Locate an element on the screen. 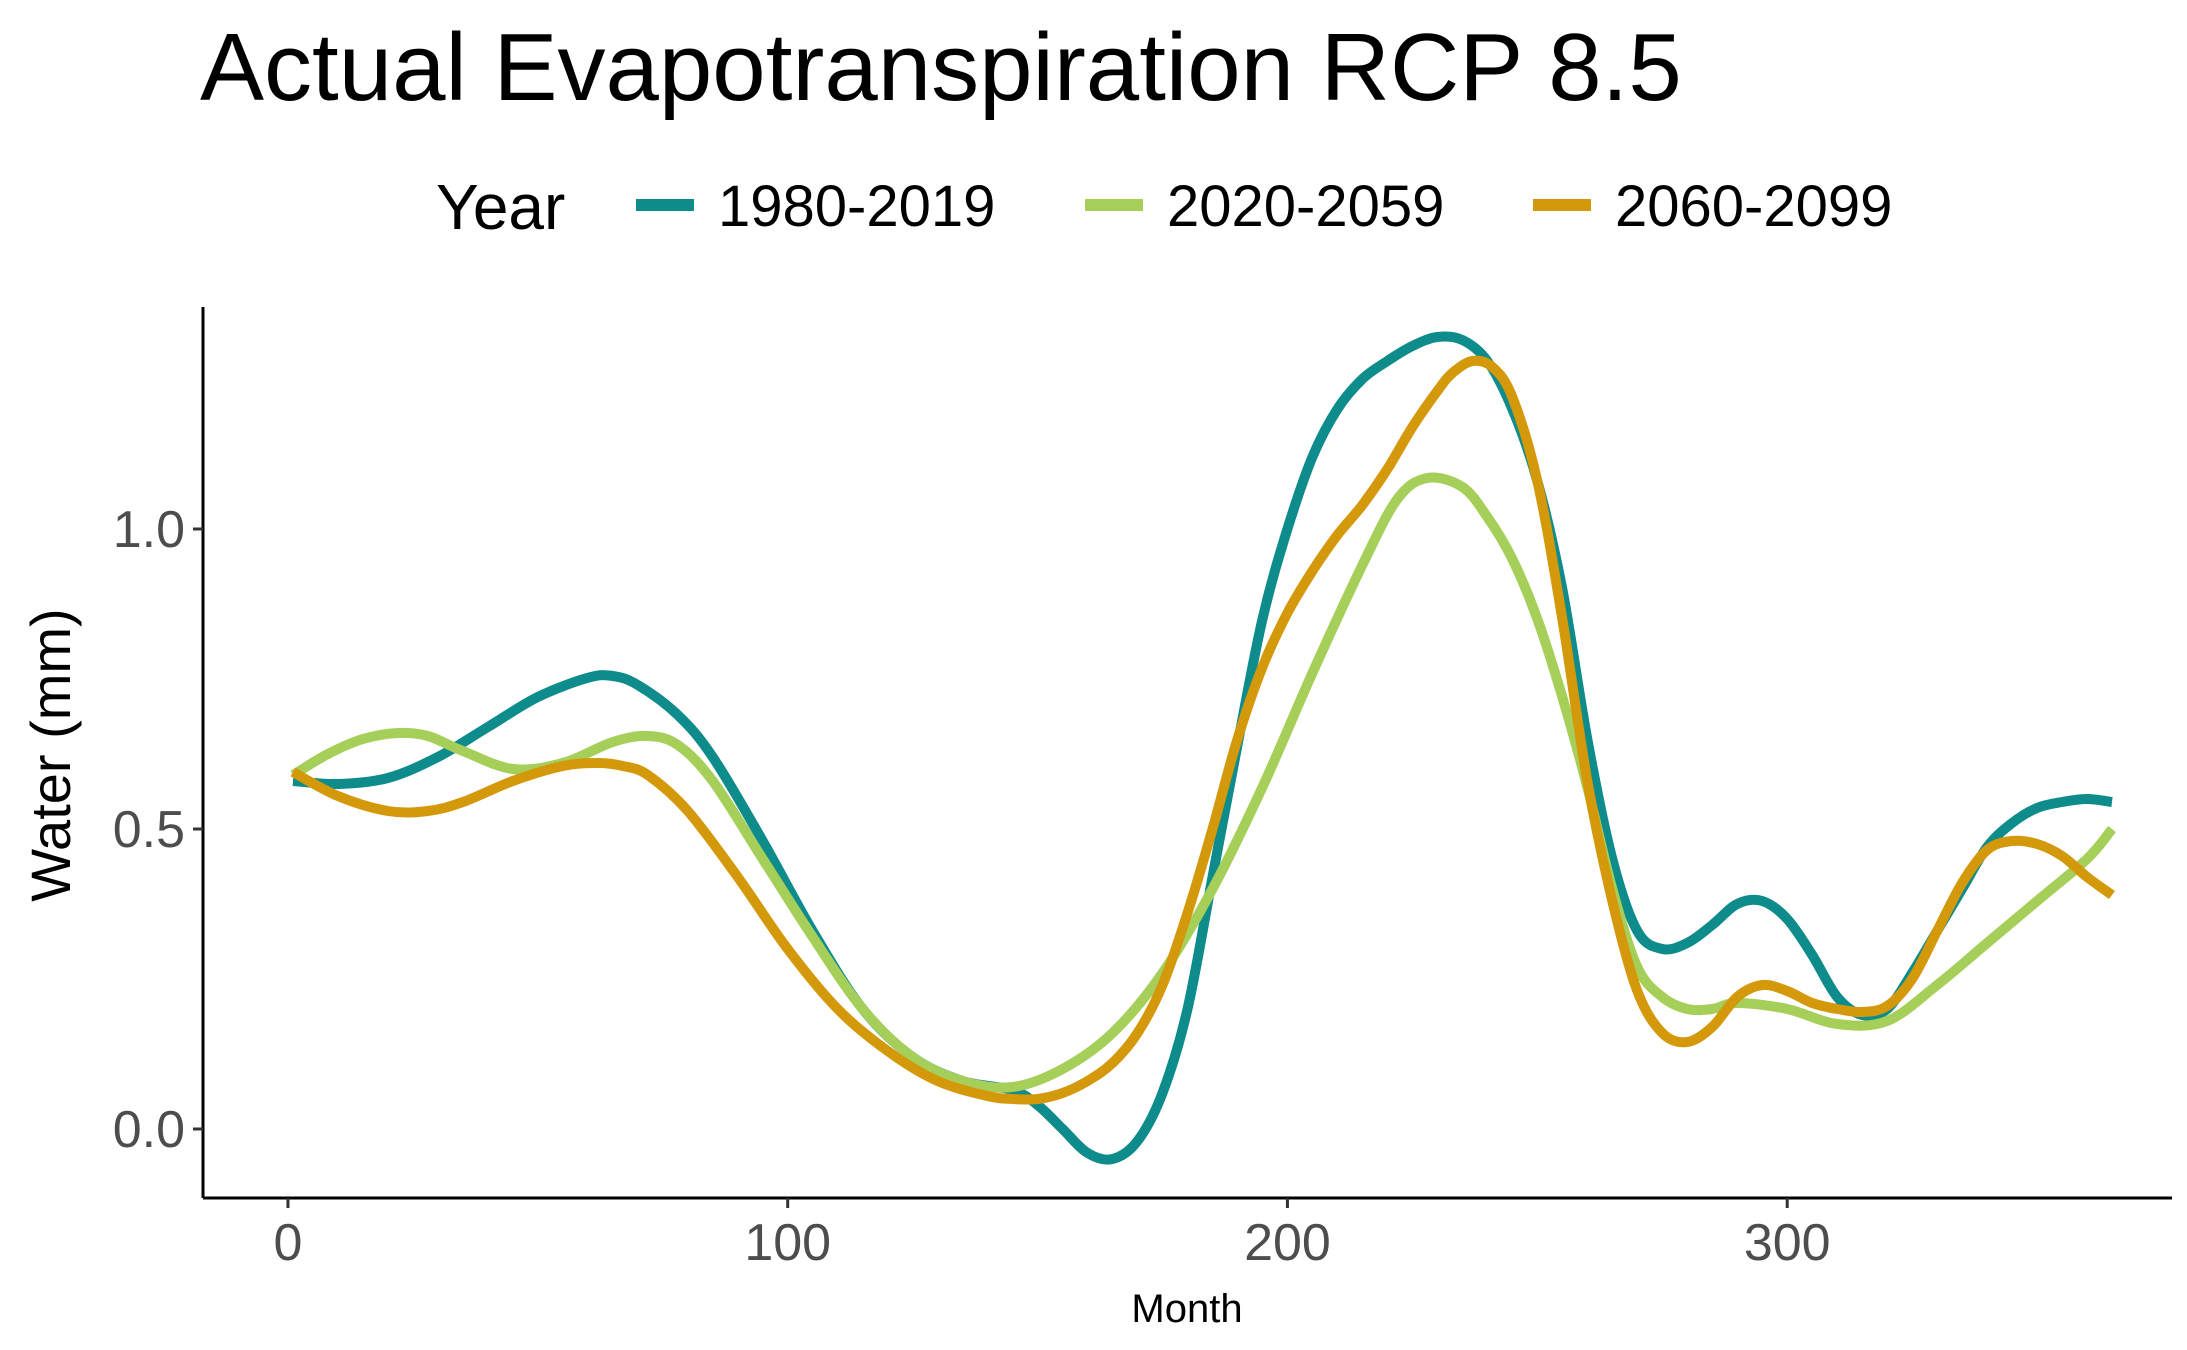  x-tick-label: 0 is located at coordinates (287, 1243).